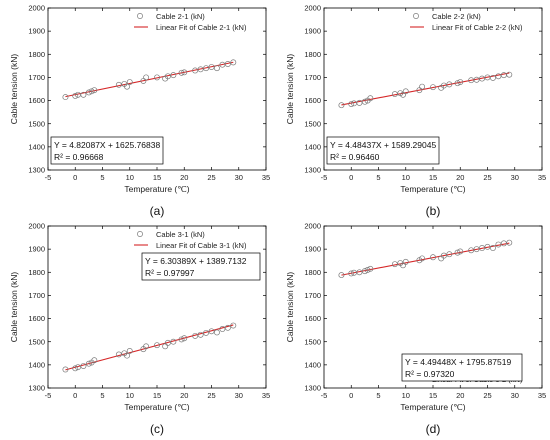 The height and width of the screenshot is (440, 550). I want to click on y-tick-label: 1500, so click(36, 123).